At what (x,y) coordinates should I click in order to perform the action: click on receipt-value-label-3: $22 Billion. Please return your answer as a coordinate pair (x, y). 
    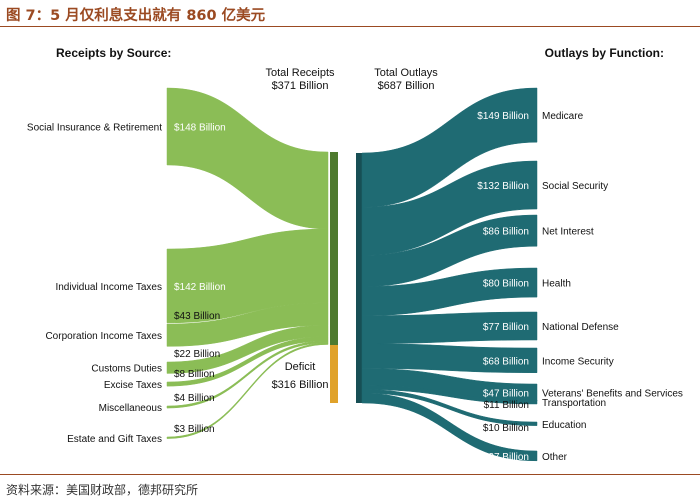
    Looking at the image, I should click on (197, 354).